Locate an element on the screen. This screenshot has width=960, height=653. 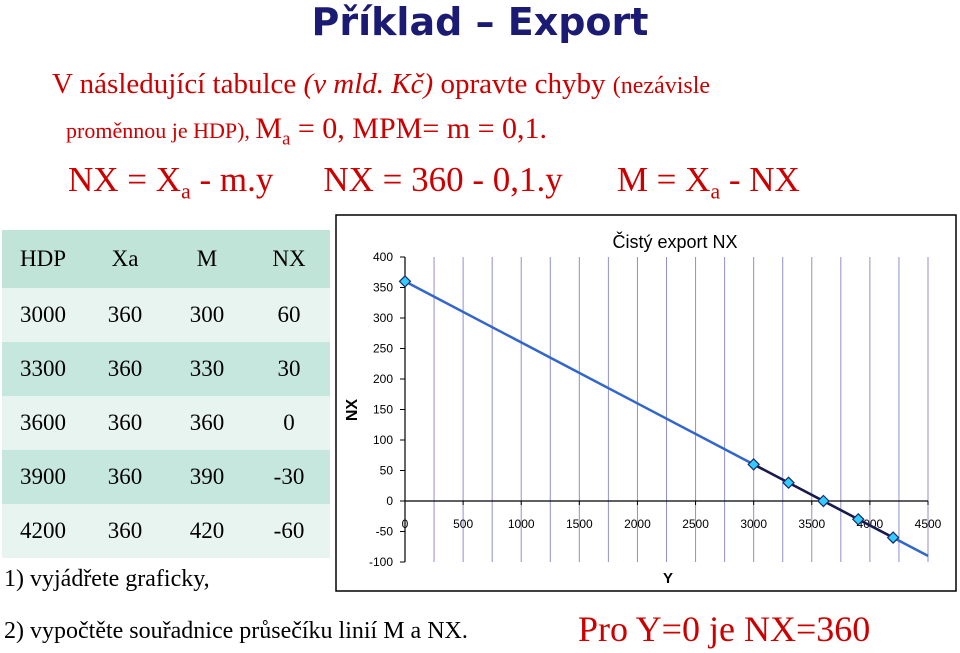
table-header-cell: HDP is located at coordinates (43, 259).